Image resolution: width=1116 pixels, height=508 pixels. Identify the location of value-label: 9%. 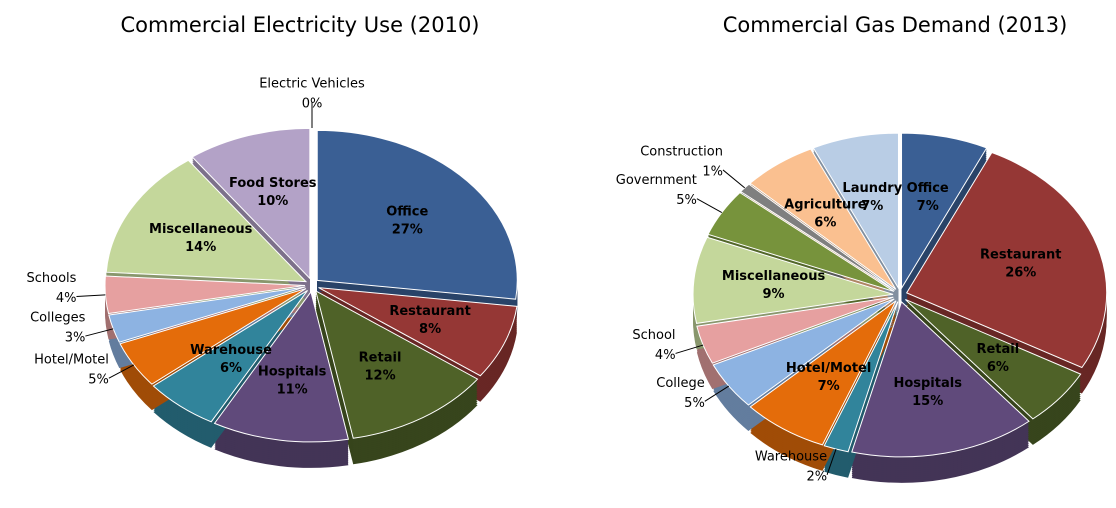
(774, 294).